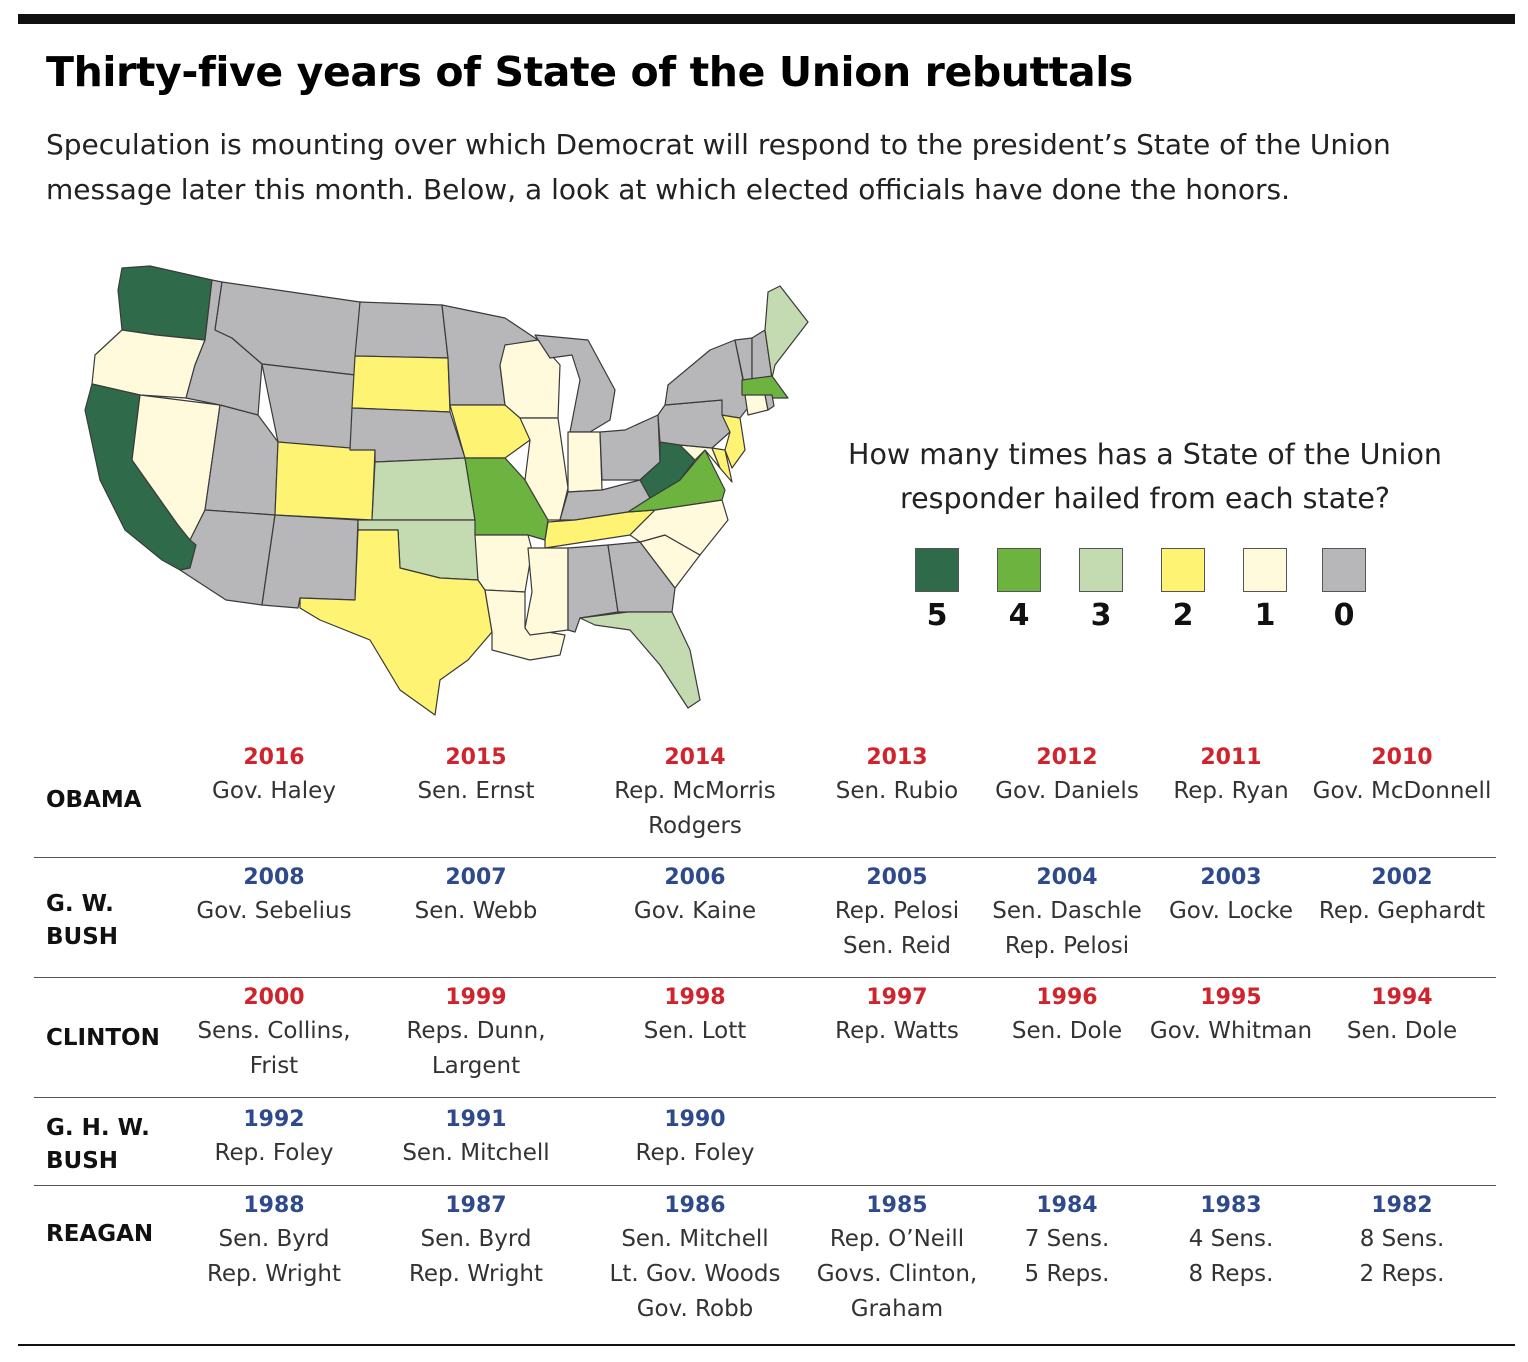  Describe the element at coordinates (1067, 997) in the screenshot. I see `year-label: 1996` at that location.